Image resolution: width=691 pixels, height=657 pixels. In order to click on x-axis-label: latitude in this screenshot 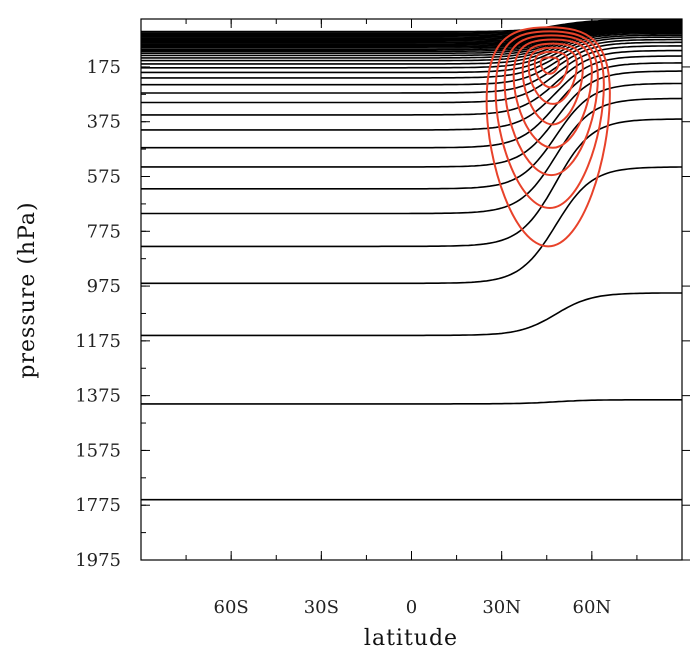, I will do `click(411, 638)`.